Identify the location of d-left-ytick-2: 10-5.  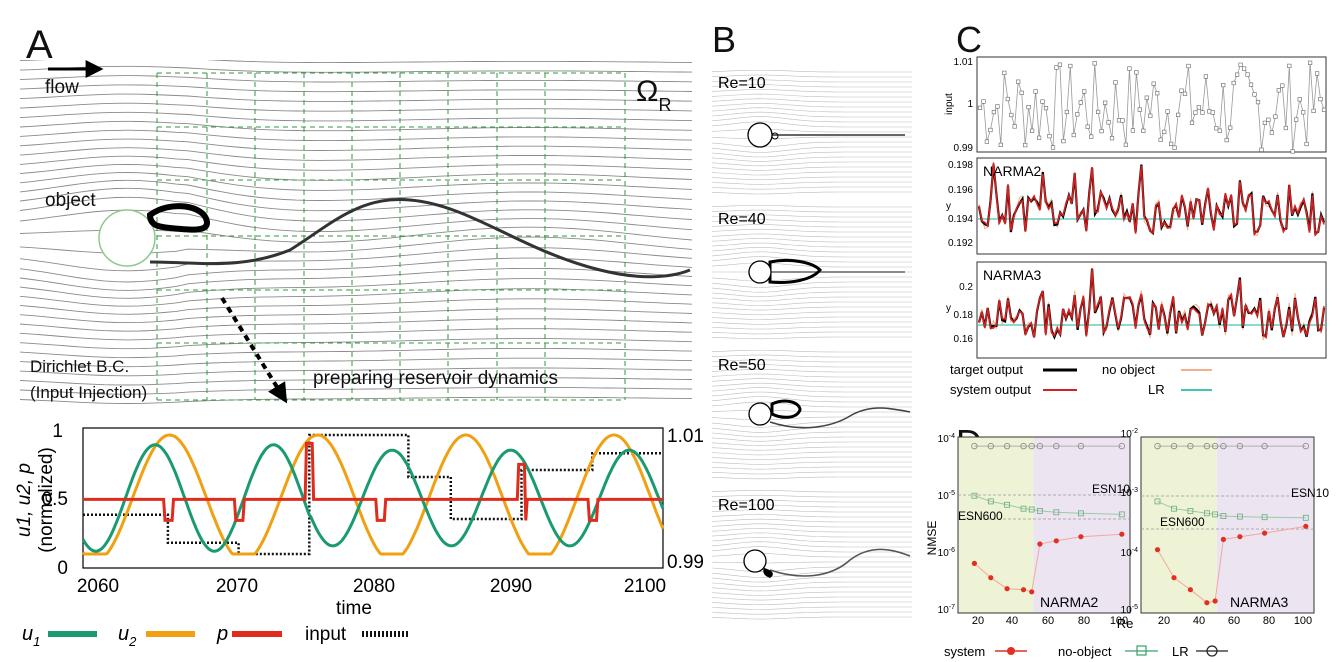
(946, 496).